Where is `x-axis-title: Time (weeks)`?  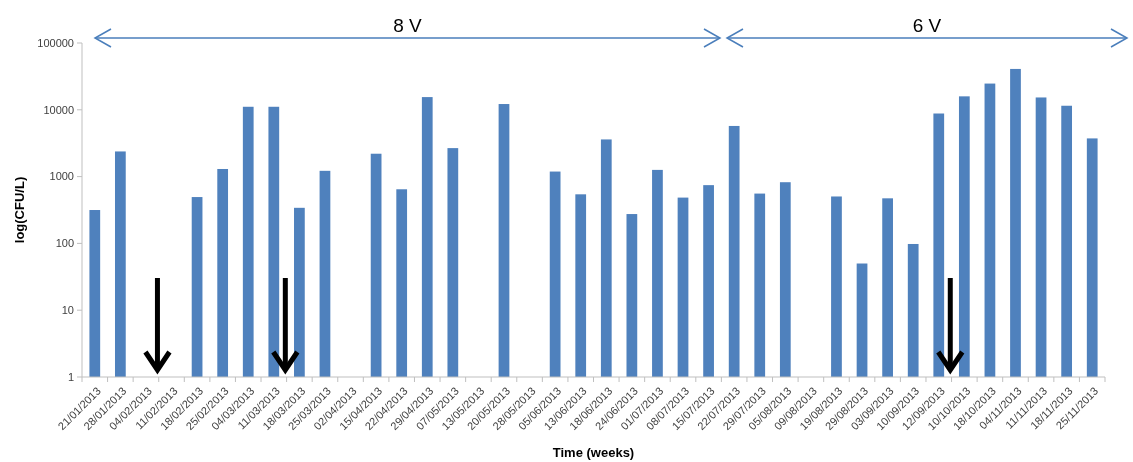
x-axis-title: Time (weeks) is located at coordinates (593, 452).